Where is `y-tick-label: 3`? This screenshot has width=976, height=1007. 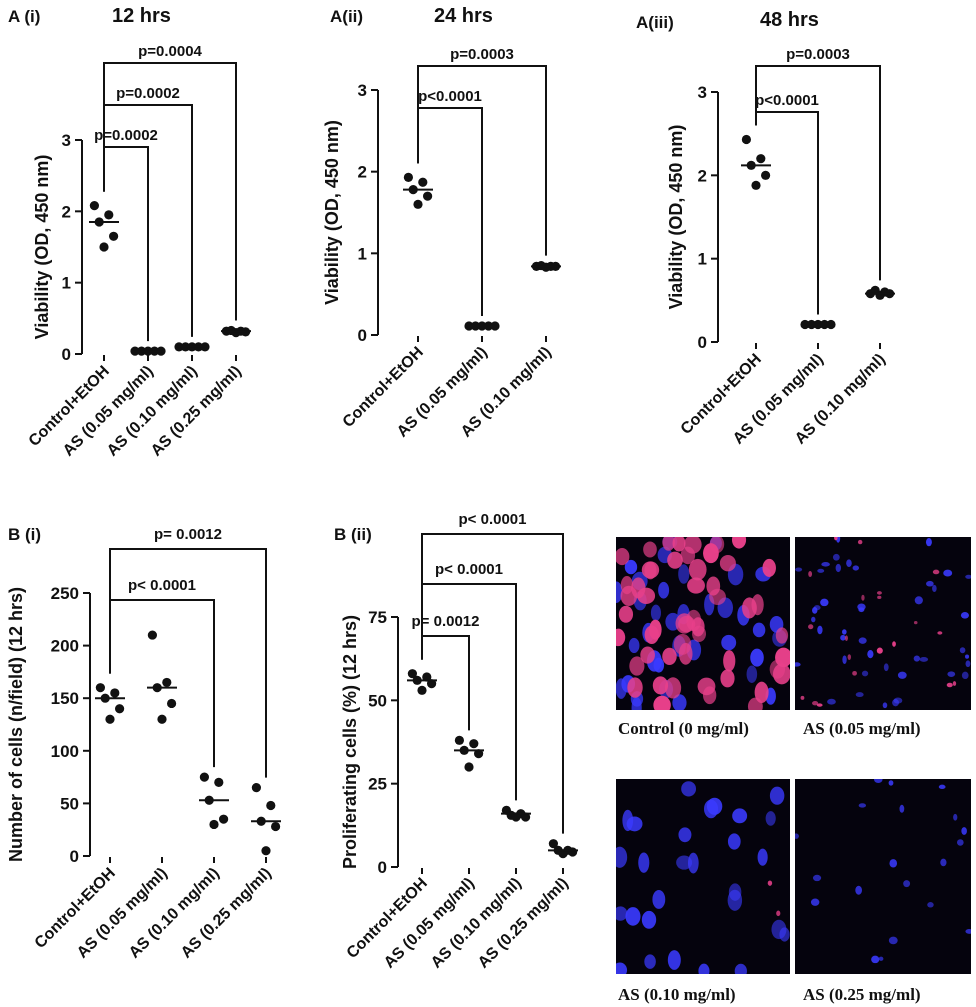 y-tick-label: 3 is located at coordinates (66, 140).